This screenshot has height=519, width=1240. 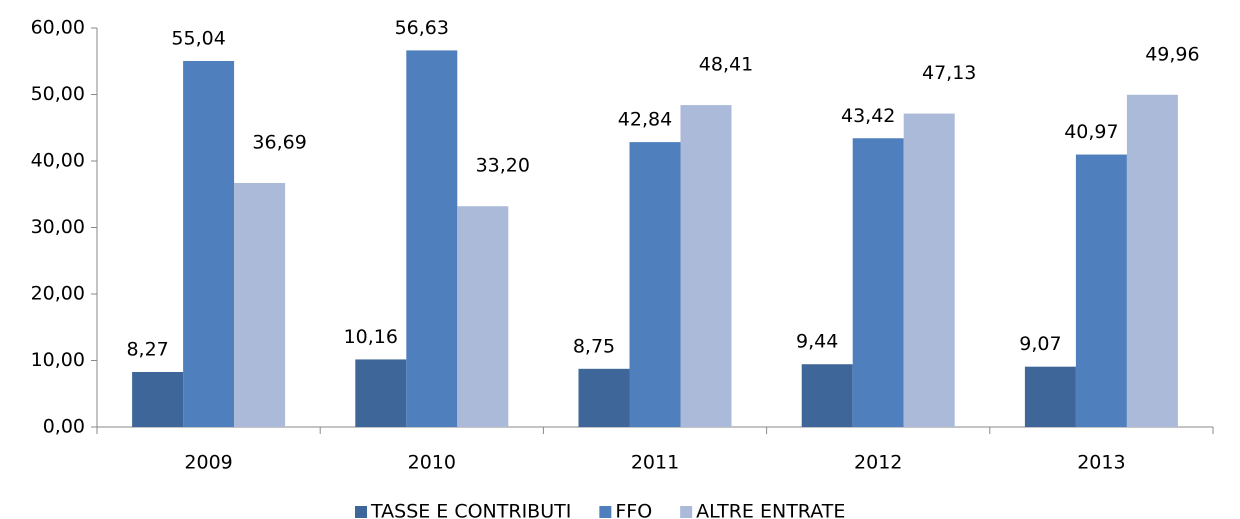 What do you see at coordinates (503, 166) in the screenshot?
I see `data-label: 33,20` at bounding box center [503, 166].